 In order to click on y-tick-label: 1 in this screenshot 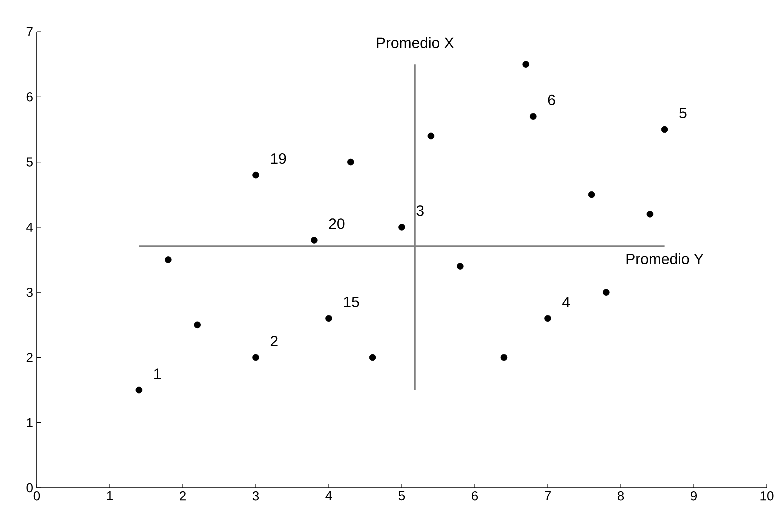, I will do `click(30, 423)`.